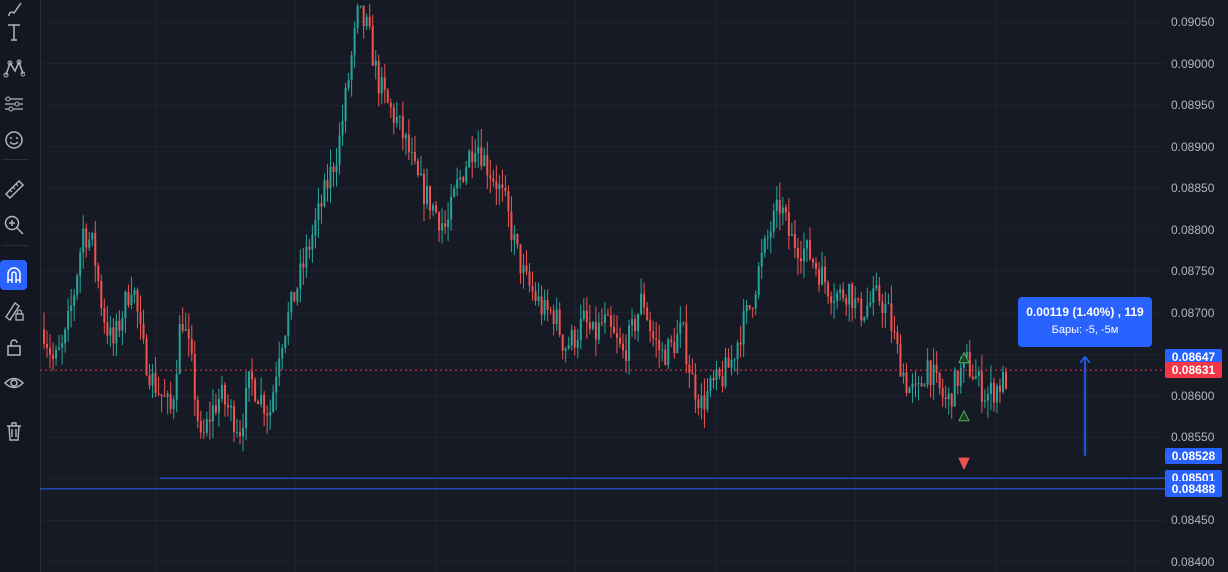 The image size is (1228, 572). Describe the element at coordinates (13, 189) in the screenshot. I see `ruler-tool-button` at that location.